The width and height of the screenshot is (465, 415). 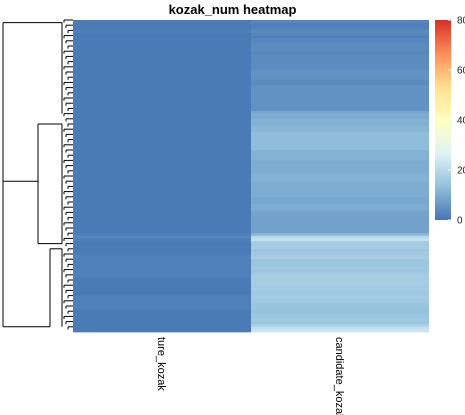 What do you see at coordinates (250, 376) in the screenshot?
I see `column-labels: ture_kozak candidate_kozak` at bounding box center [250, 376].